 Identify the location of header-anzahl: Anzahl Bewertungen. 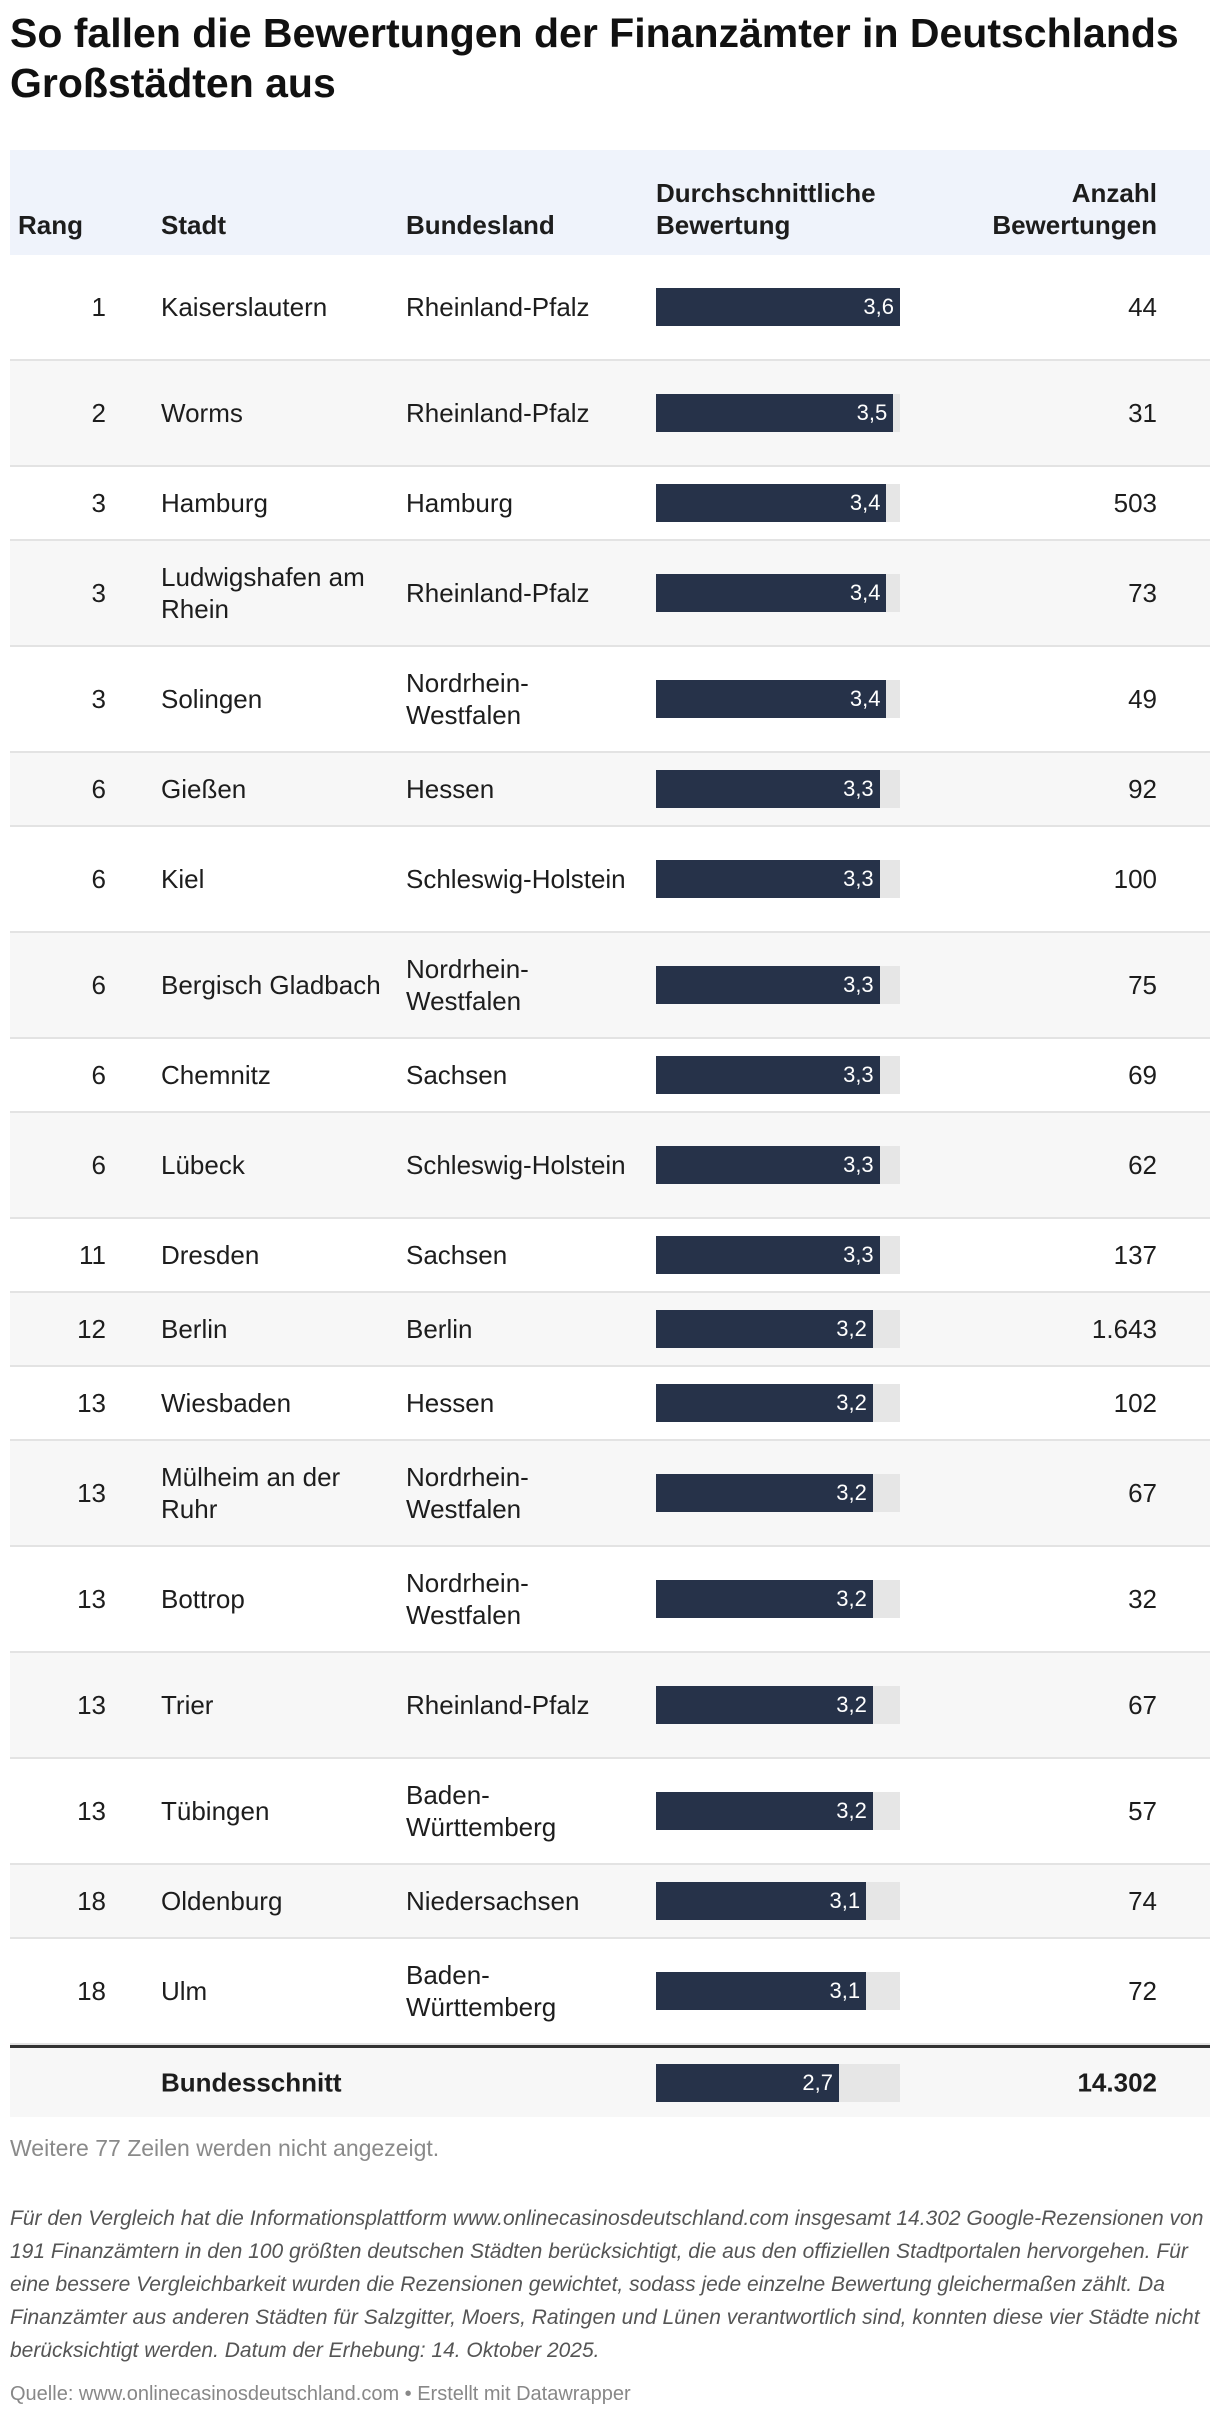
(1074, 209).